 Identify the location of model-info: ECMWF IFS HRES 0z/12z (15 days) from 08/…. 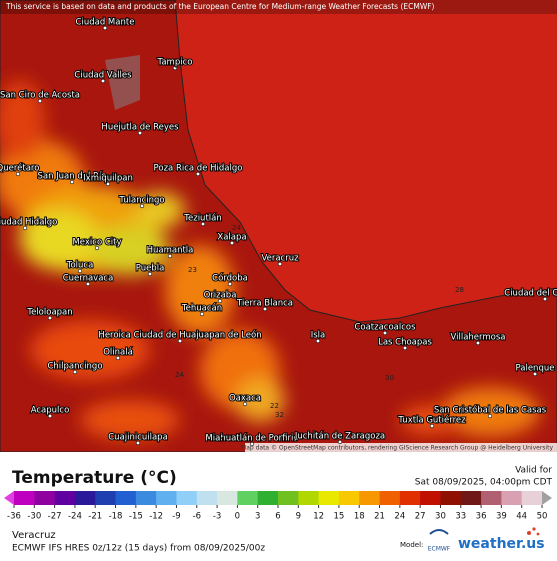
(138, 549).